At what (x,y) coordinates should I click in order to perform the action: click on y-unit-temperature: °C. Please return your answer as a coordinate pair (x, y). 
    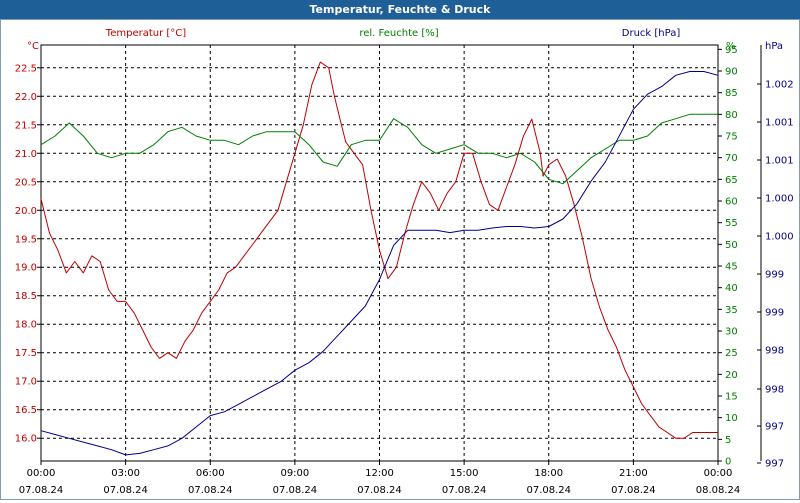
    Looking at the image, I should click on (33, 46).